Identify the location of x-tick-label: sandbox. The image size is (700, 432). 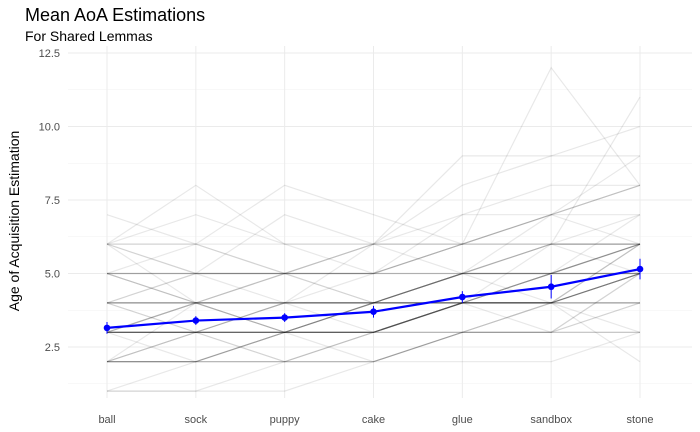
(551, 420).